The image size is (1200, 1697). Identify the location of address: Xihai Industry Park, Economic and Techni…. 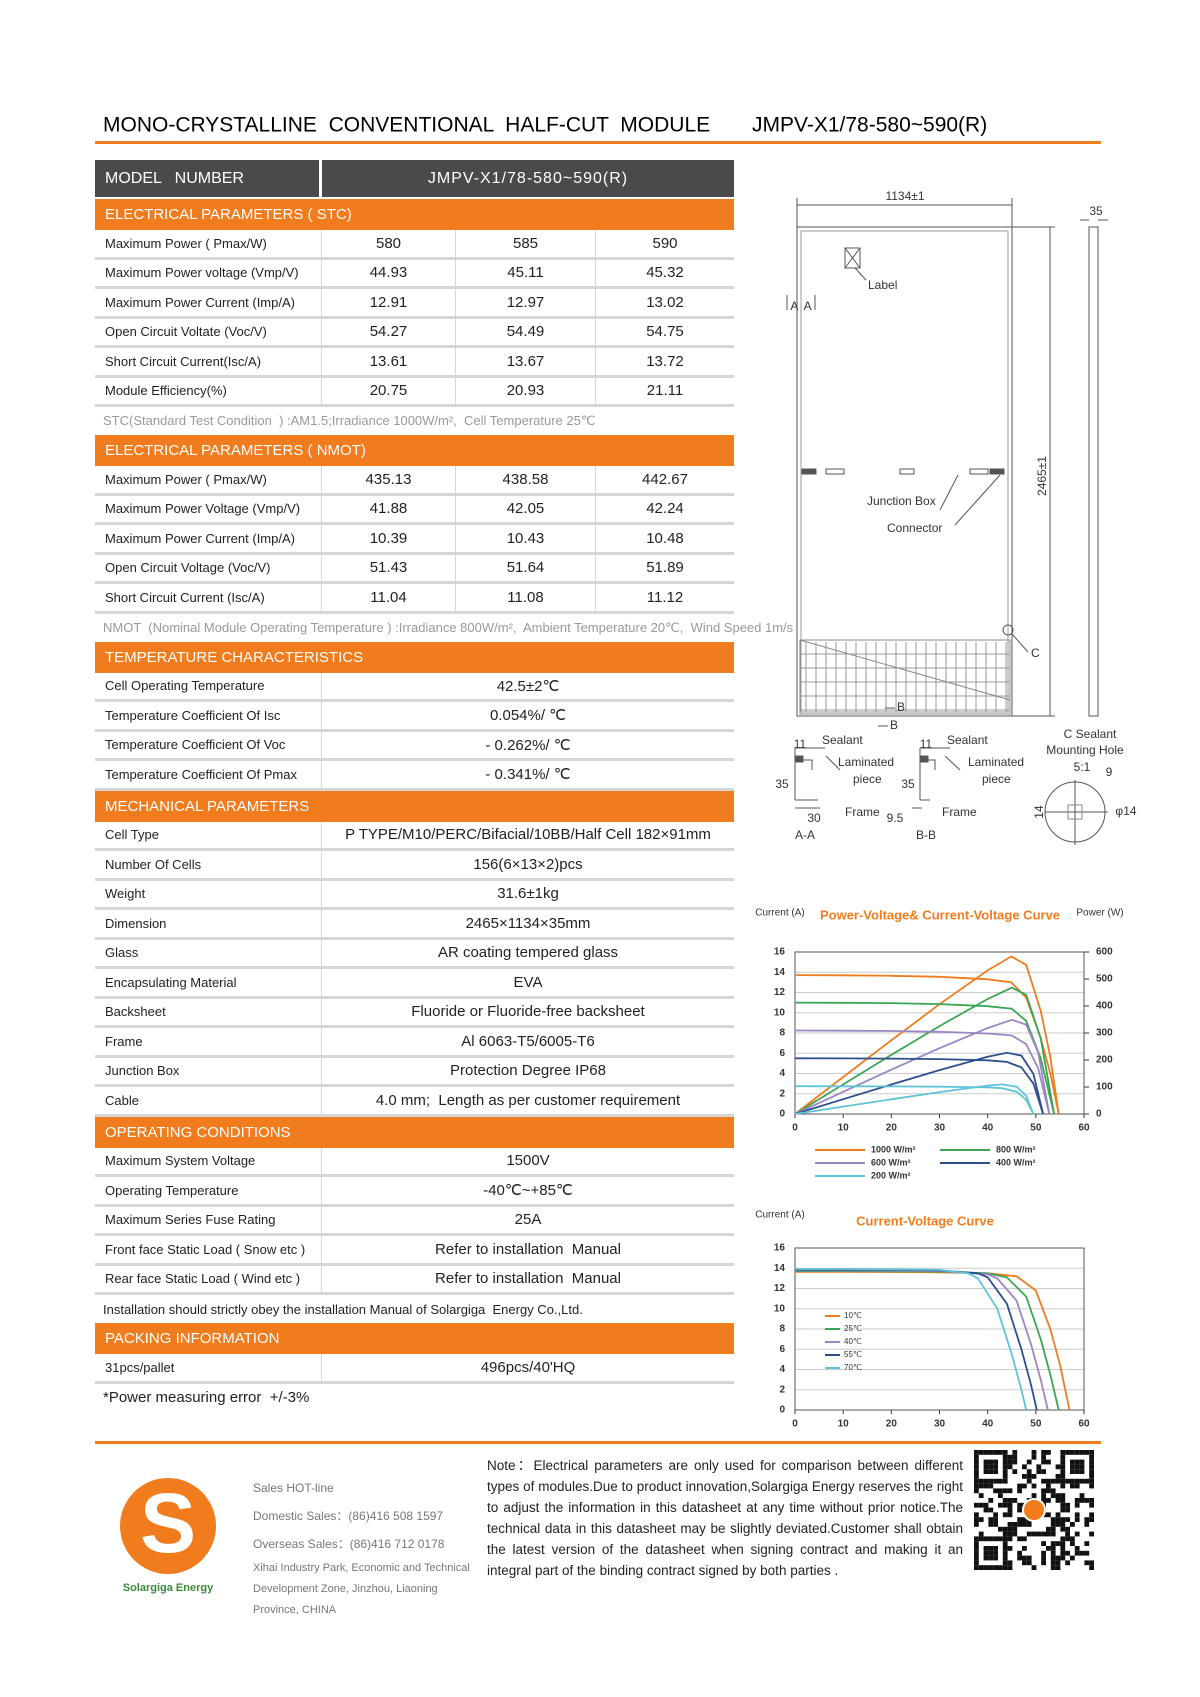
(361, 1589).